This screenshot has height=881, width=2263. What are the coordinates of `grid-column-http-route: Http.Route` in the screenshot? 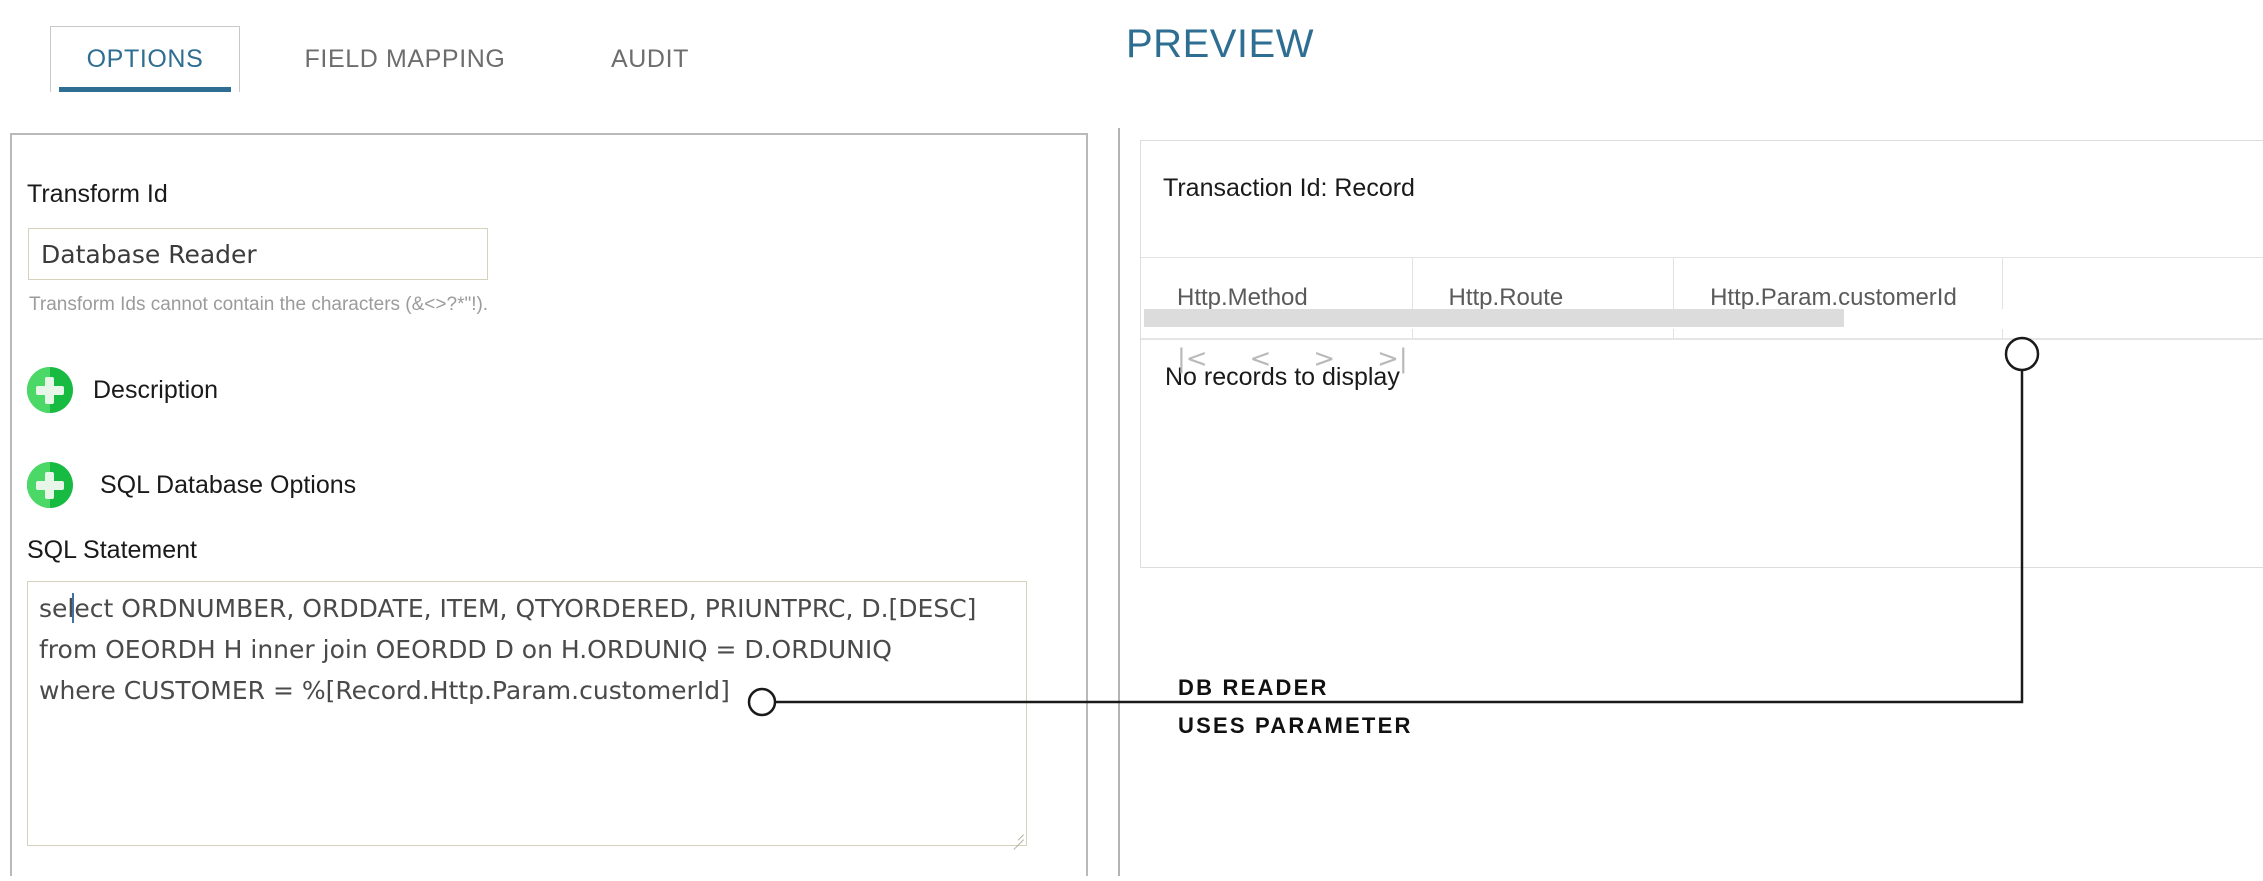 It's located at (1544, 298).